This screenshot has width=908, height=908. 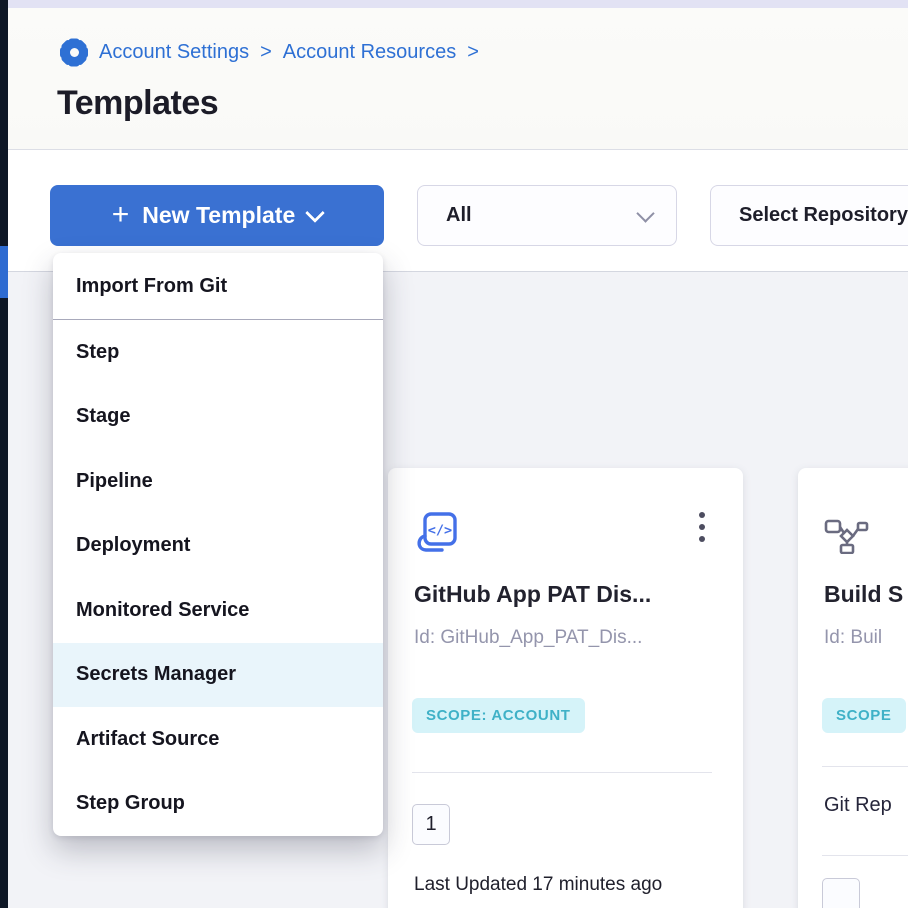 What do you see at coordinates (114, 480) in the screenshot?
I see `menu-item-pipeline: Pipeline` at bounding box center [114, 480].